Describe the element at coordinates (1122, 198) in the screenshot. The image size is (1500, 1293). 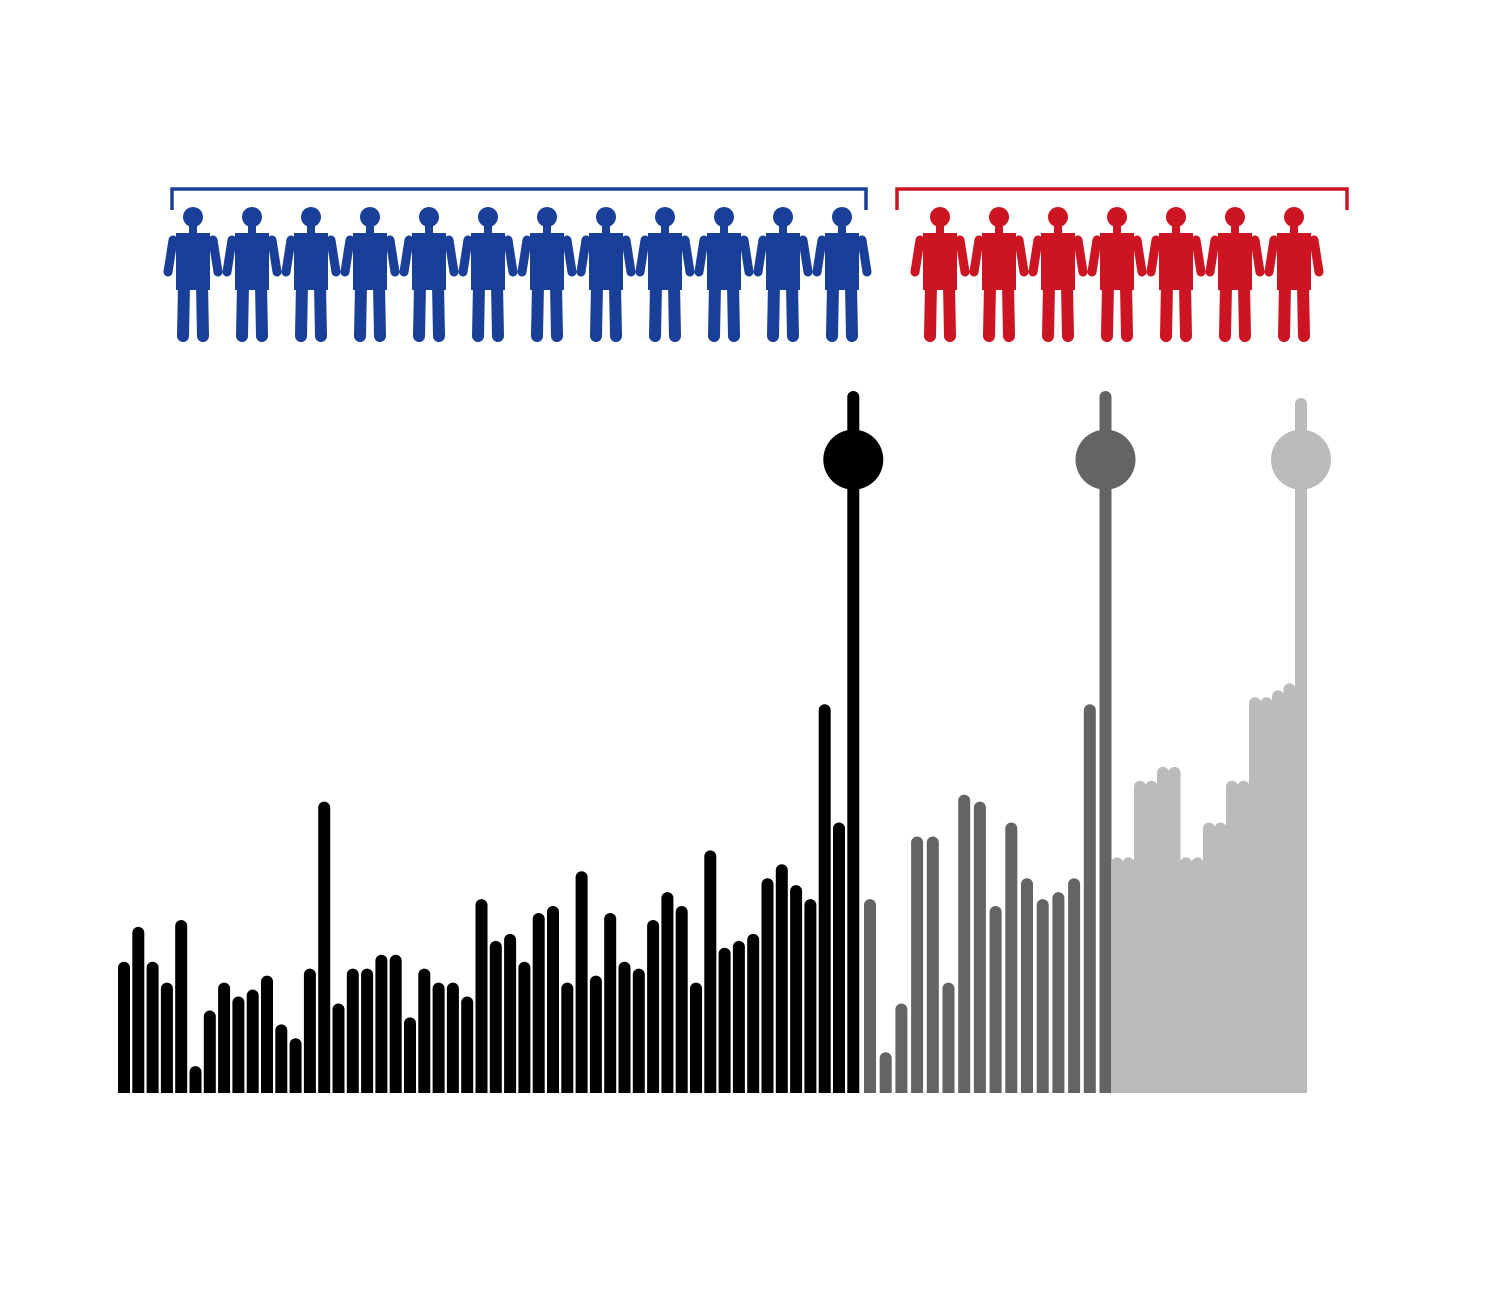
I see `group-b-bracket` at that location.